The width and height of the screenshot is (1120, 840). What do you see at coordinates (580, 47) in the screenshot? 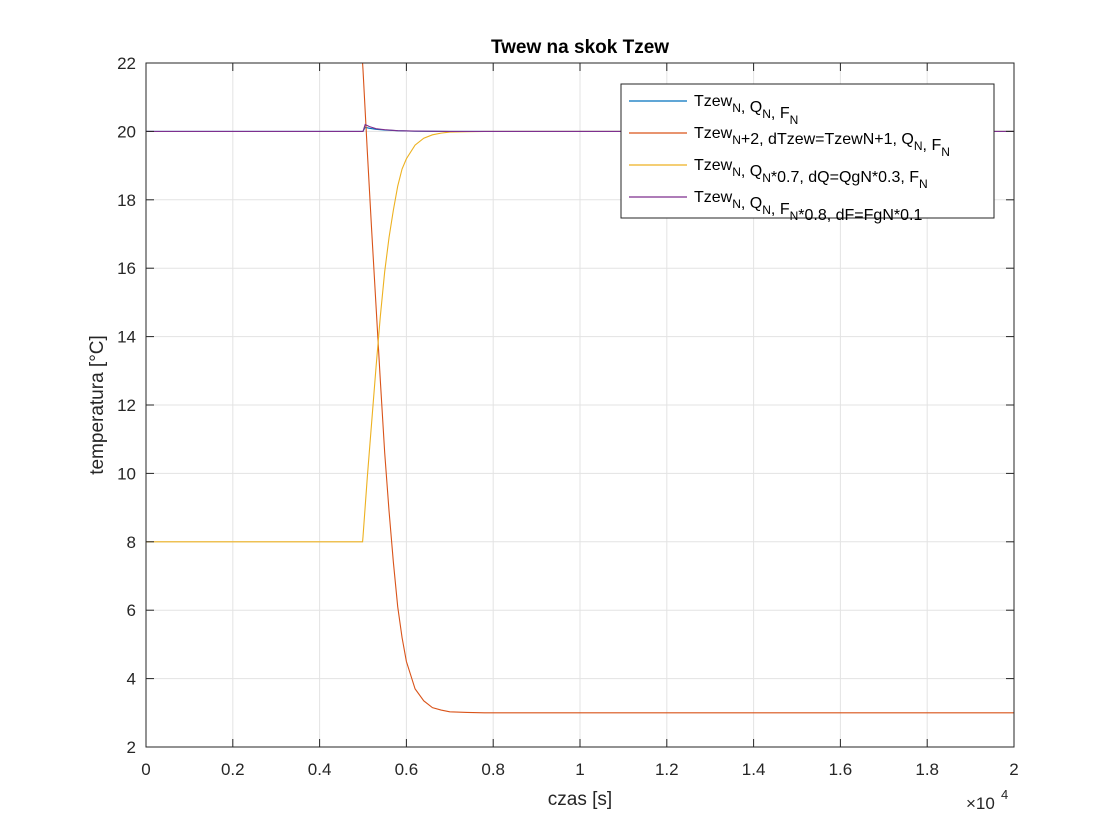
I see `chart-title: Twew na skok Tzew` at bounding box center [580, 47].